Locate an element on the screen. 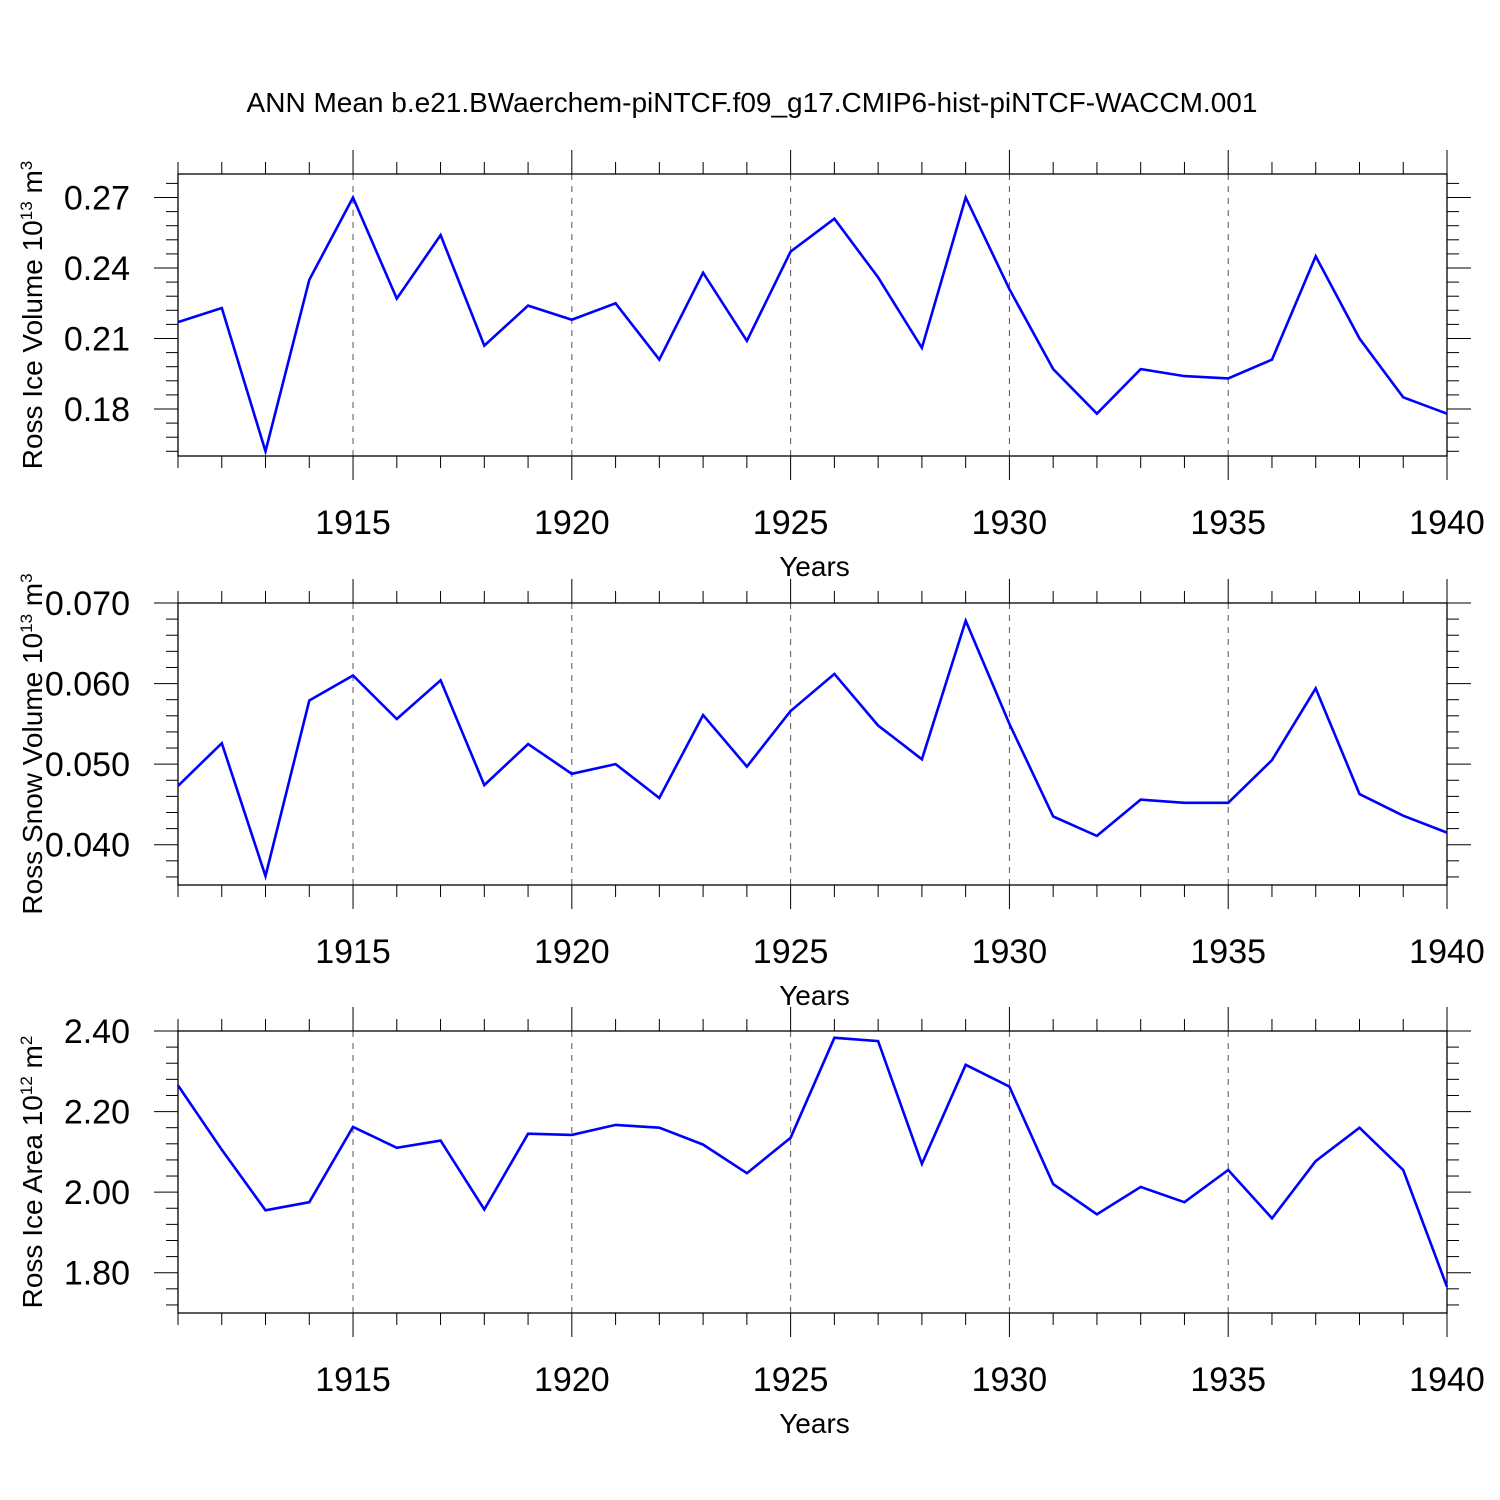  y-tick-label: 0.060 is located at coordinates (87, 685).